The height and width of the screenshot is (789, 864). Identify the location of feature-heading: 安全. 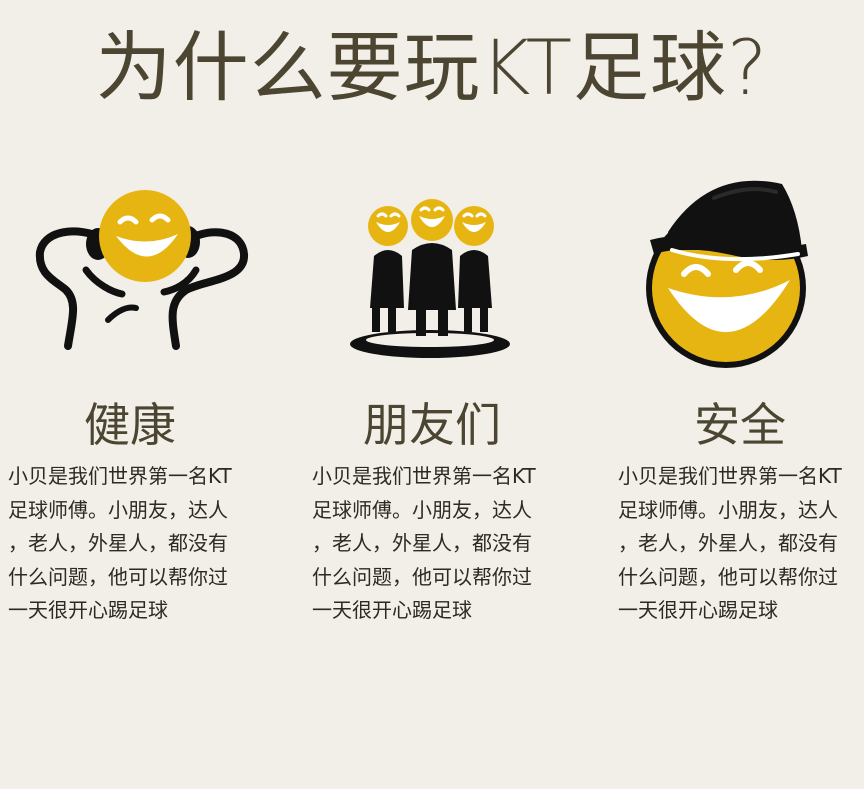
(740, 425).